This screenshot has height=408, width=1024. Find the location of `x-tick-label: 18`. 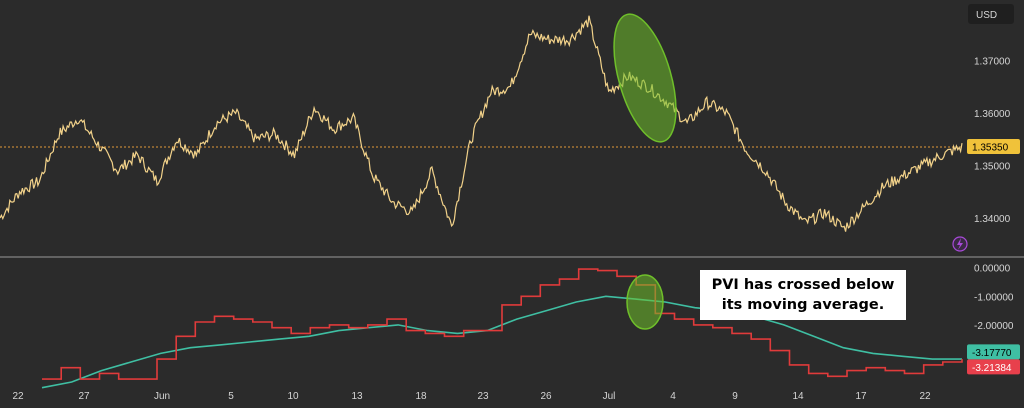

x-tick-label: 18 is located at coordinates (421, 396).